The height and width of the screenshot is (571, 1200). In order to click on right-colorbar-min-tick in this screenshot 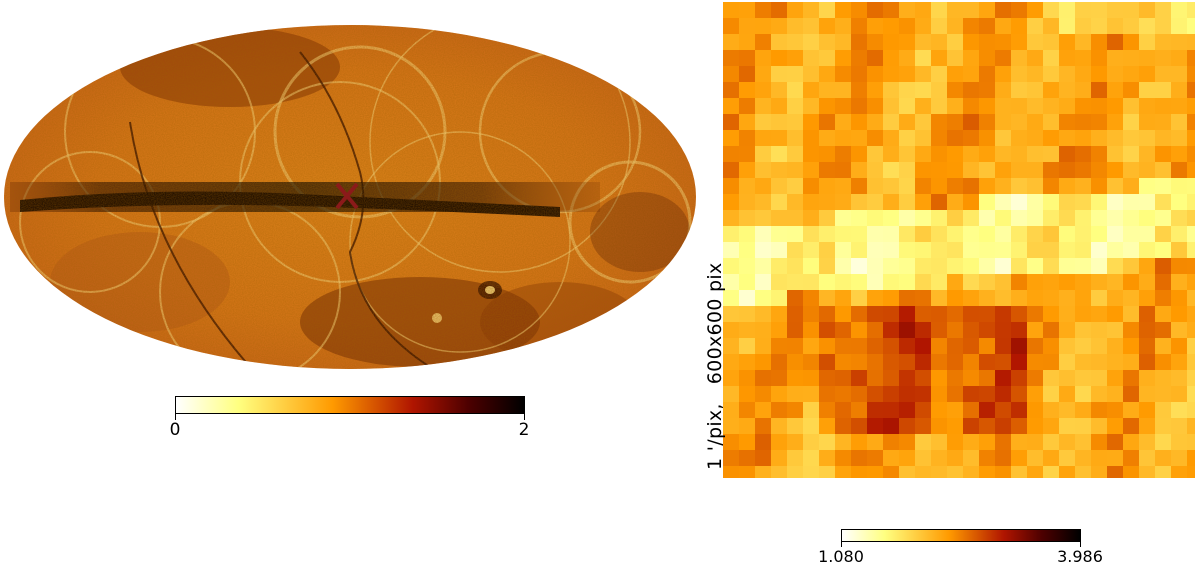, I will do `click(841, 544)`.